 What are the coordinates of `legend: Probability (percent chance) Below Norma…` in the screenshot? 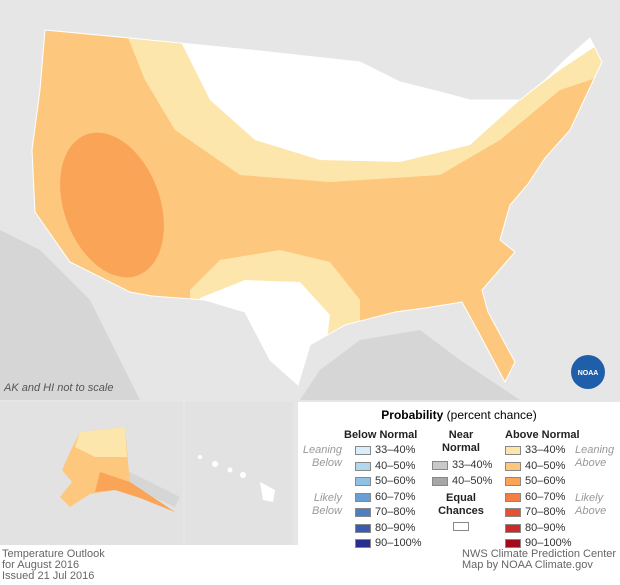 It's located at (459, 475).